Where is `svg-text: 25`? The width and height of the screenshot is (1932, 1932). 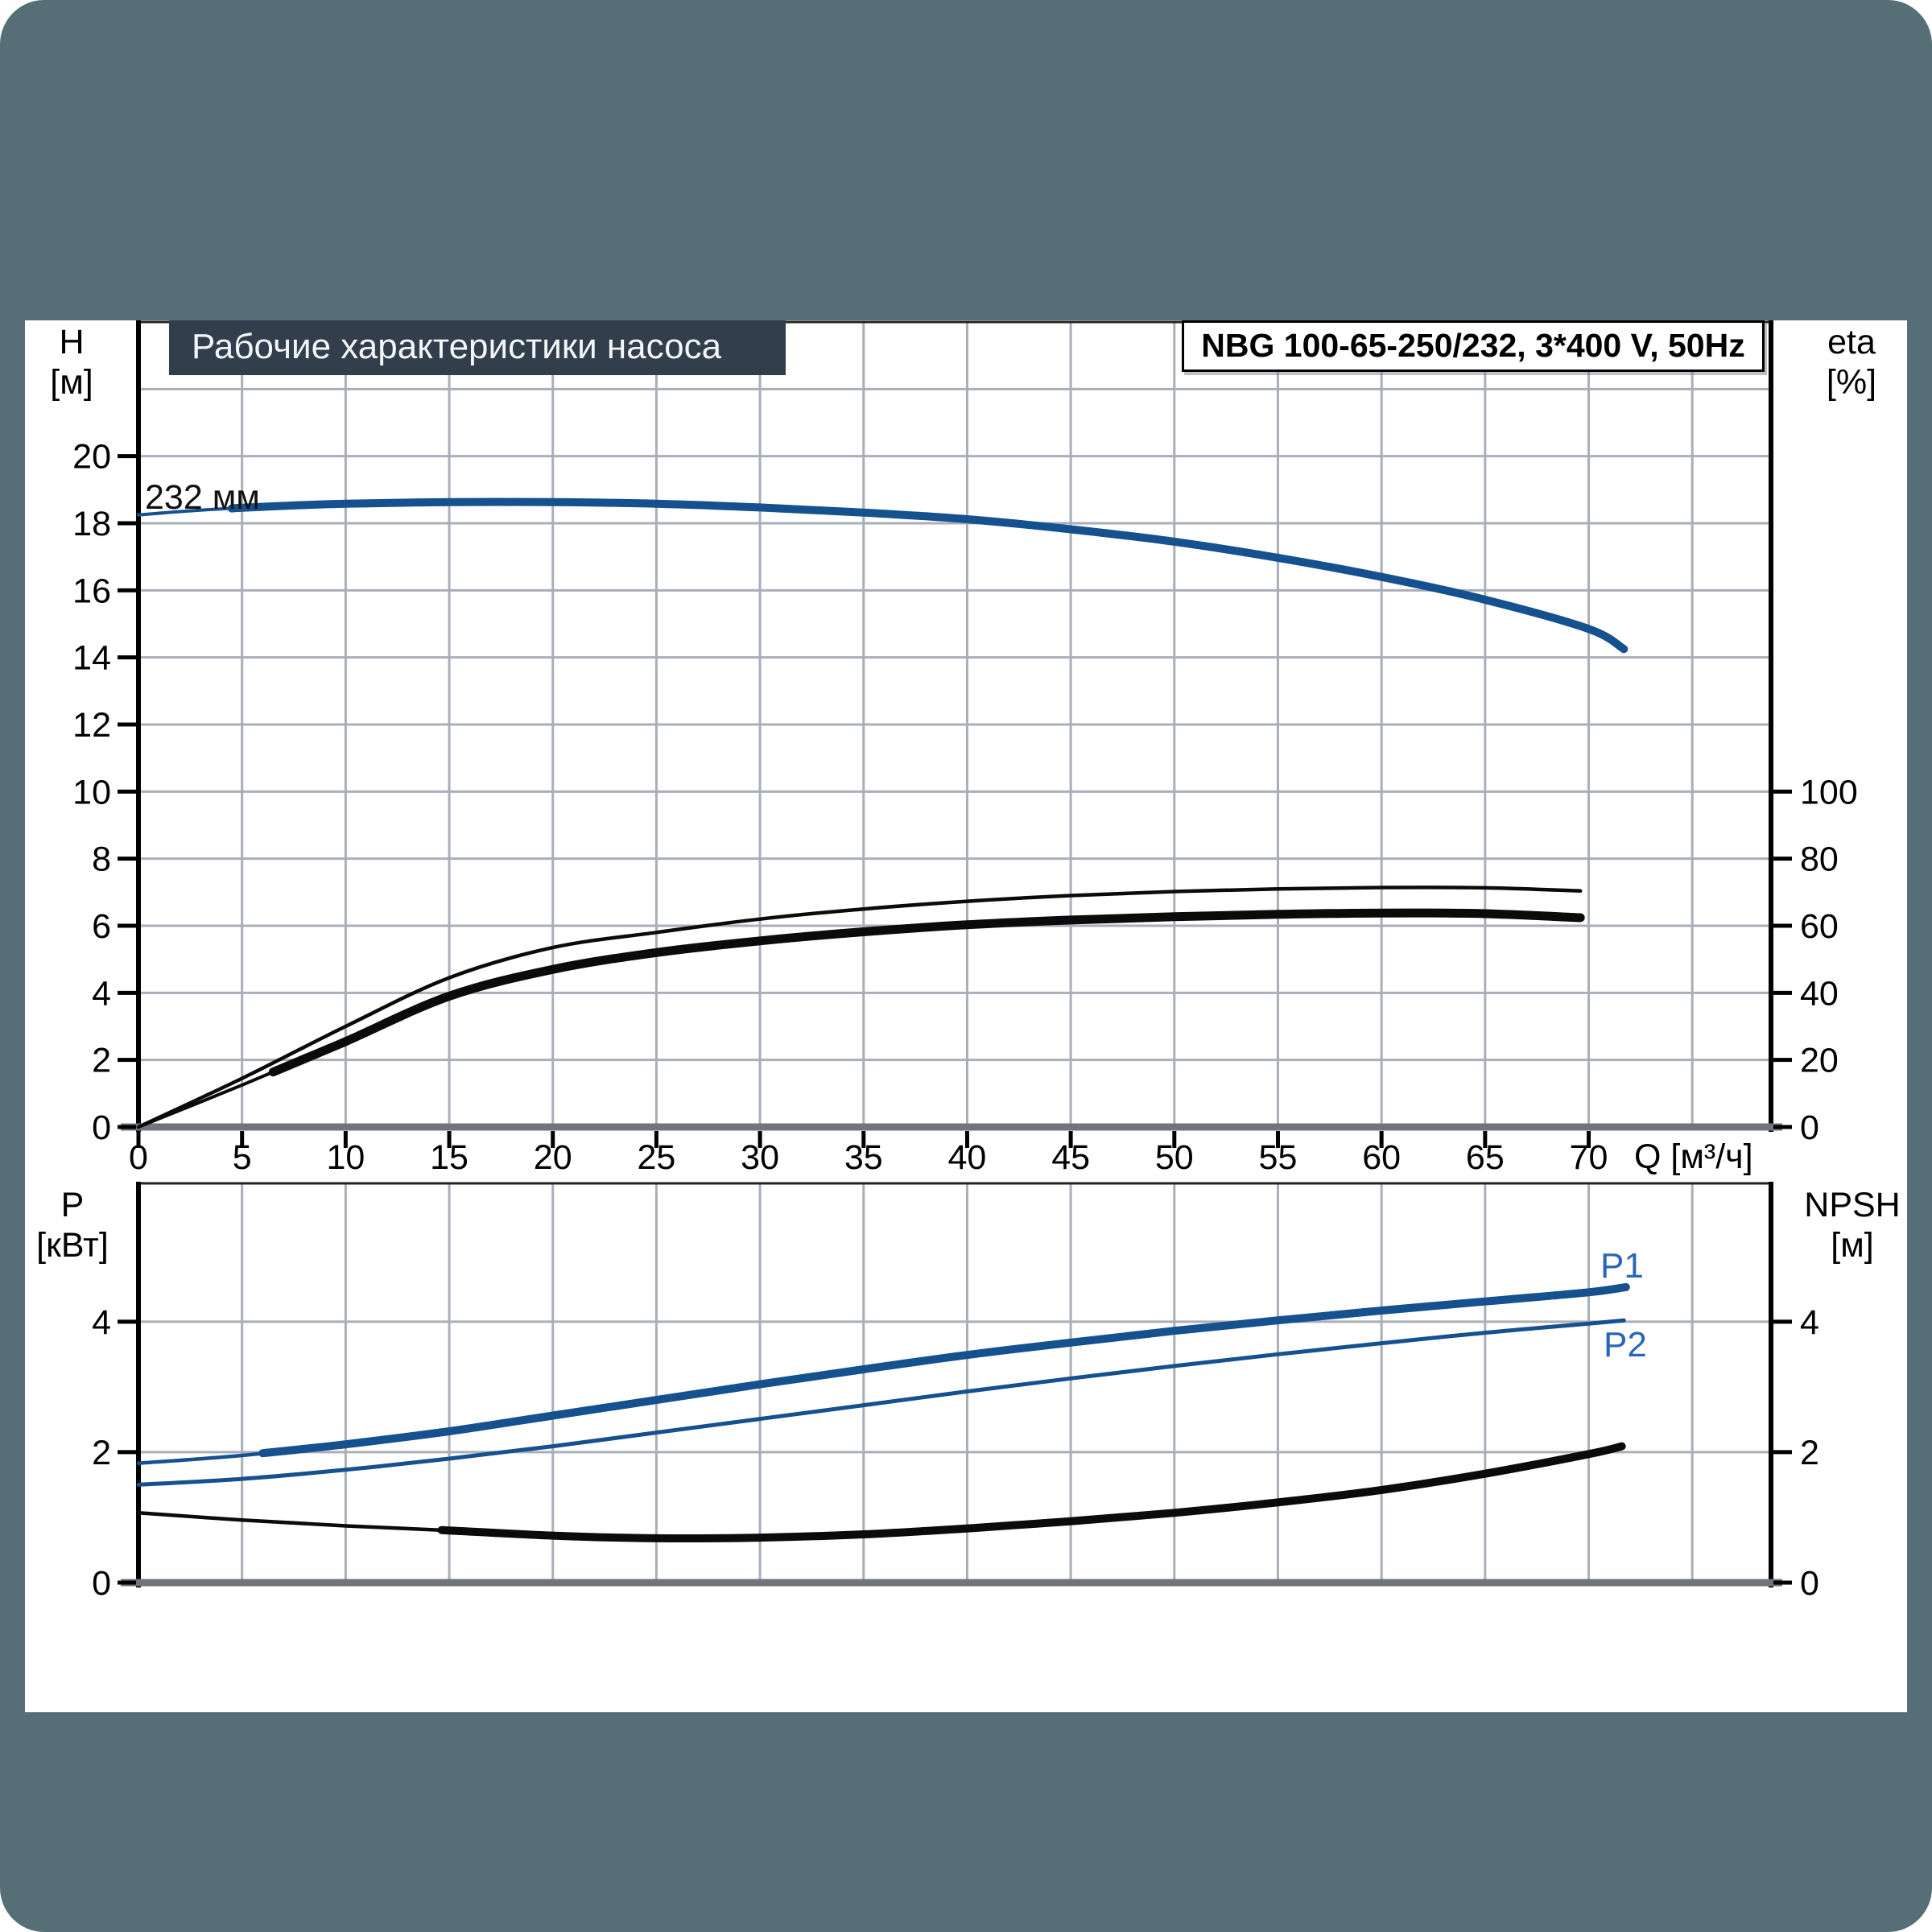
svg-text: 25 is located at coordinates (656, 1157).